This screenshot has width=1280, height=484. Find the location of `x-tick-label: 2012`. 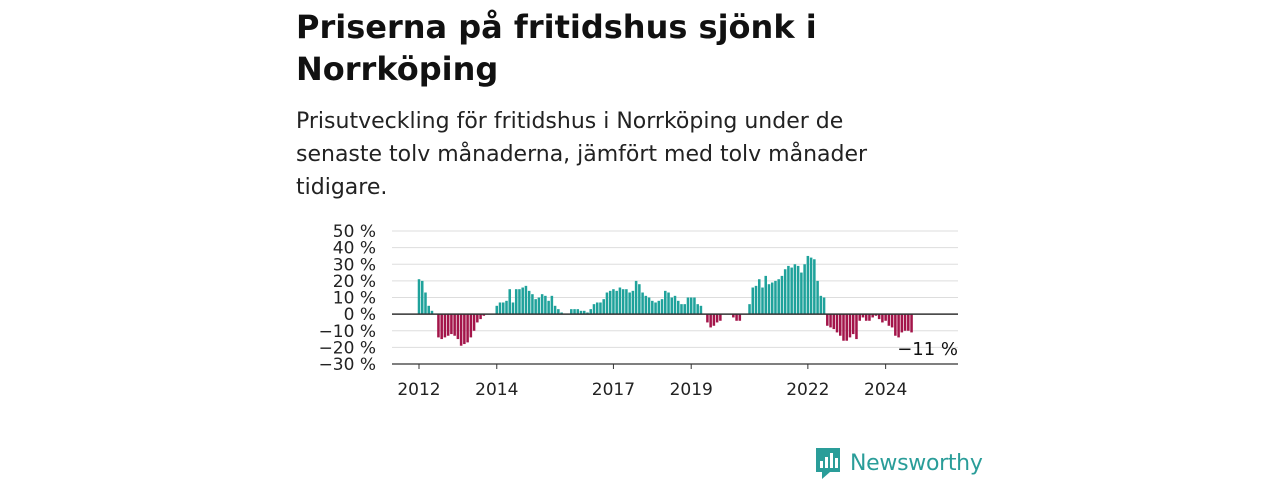

x-tick-label: 2012 is located at coordinates (418, 390).